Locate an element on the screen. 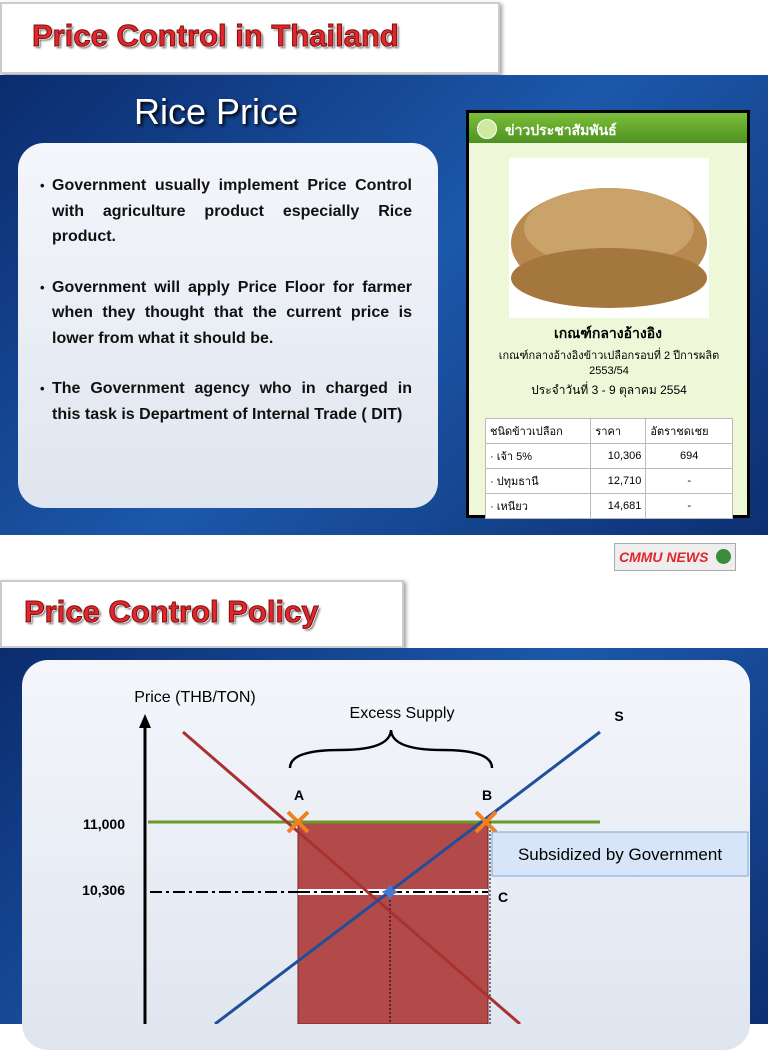 The height and width of the screenshot is (1050, 768). badge: CMMU NEWS is located at coordinates (675, 557).